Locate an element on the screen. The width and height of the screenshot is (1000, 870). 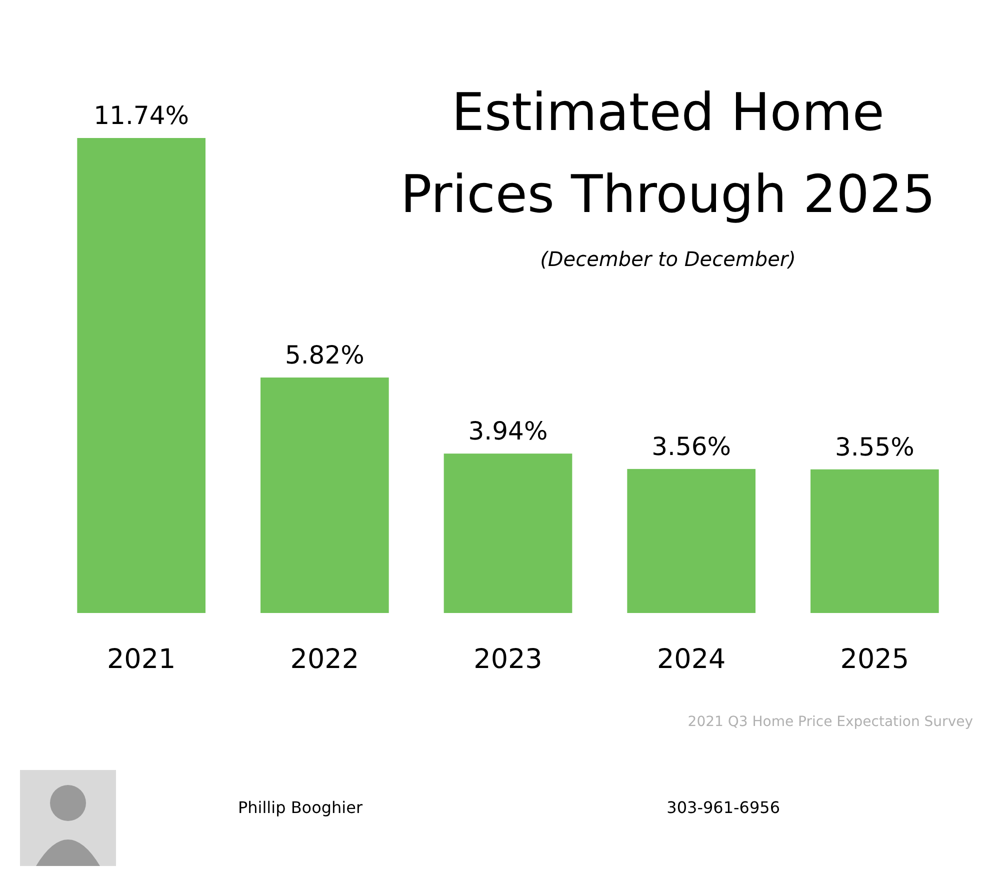
data-label: 5.82% is located at coordinates (324, 355).